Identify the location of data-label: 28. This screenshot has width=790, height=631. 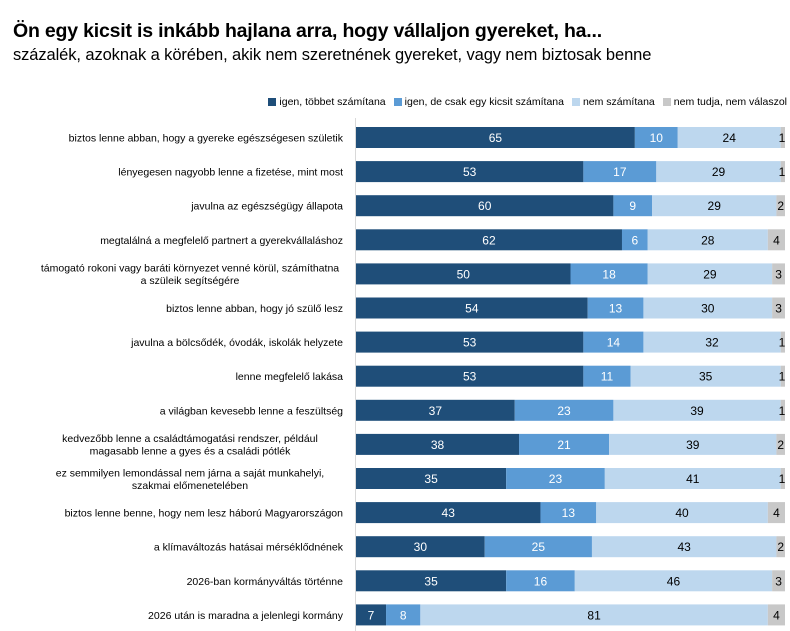
(708, 240).